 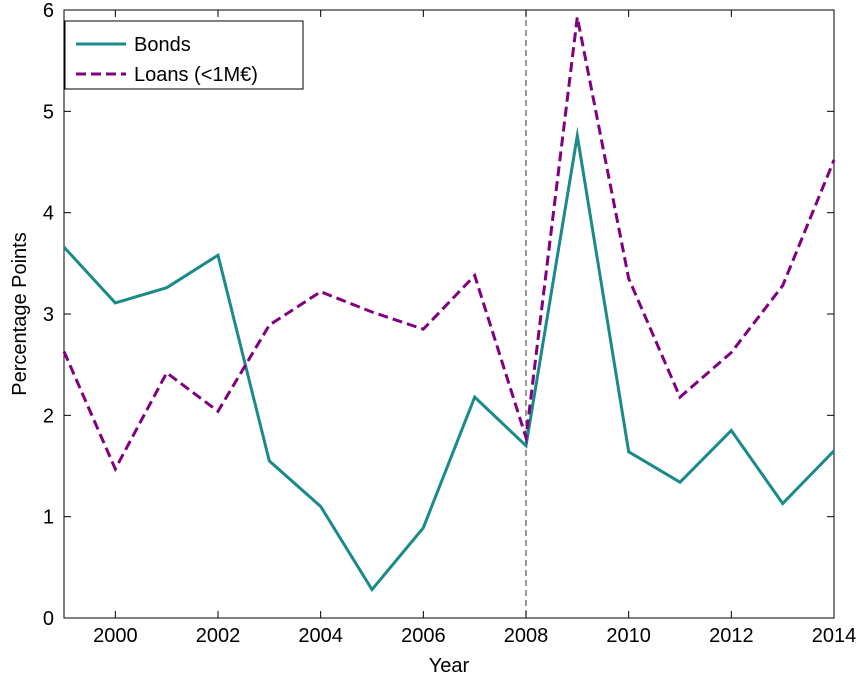 I want to click on y-tick-label: 2, so click(x=48, y=416).